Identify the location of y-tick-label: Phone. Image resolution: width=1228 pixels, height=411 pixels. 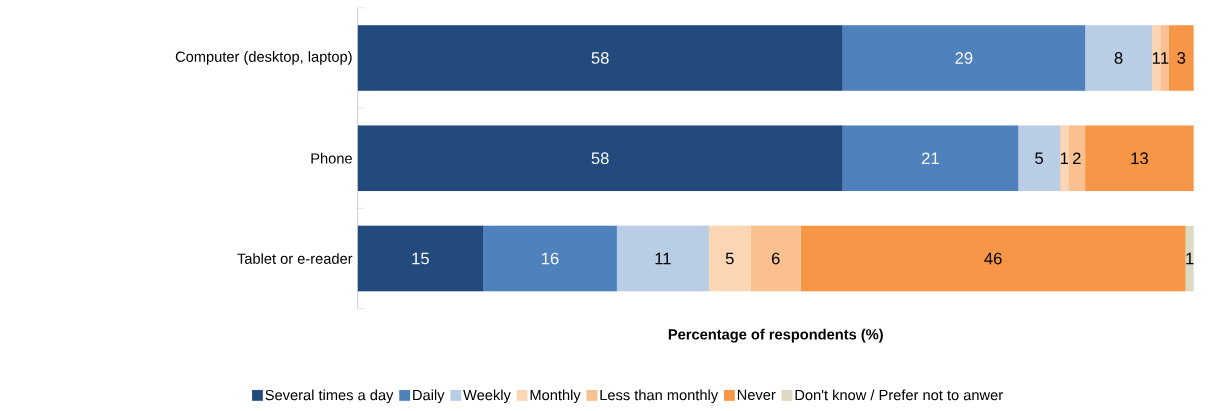
(331, 158).